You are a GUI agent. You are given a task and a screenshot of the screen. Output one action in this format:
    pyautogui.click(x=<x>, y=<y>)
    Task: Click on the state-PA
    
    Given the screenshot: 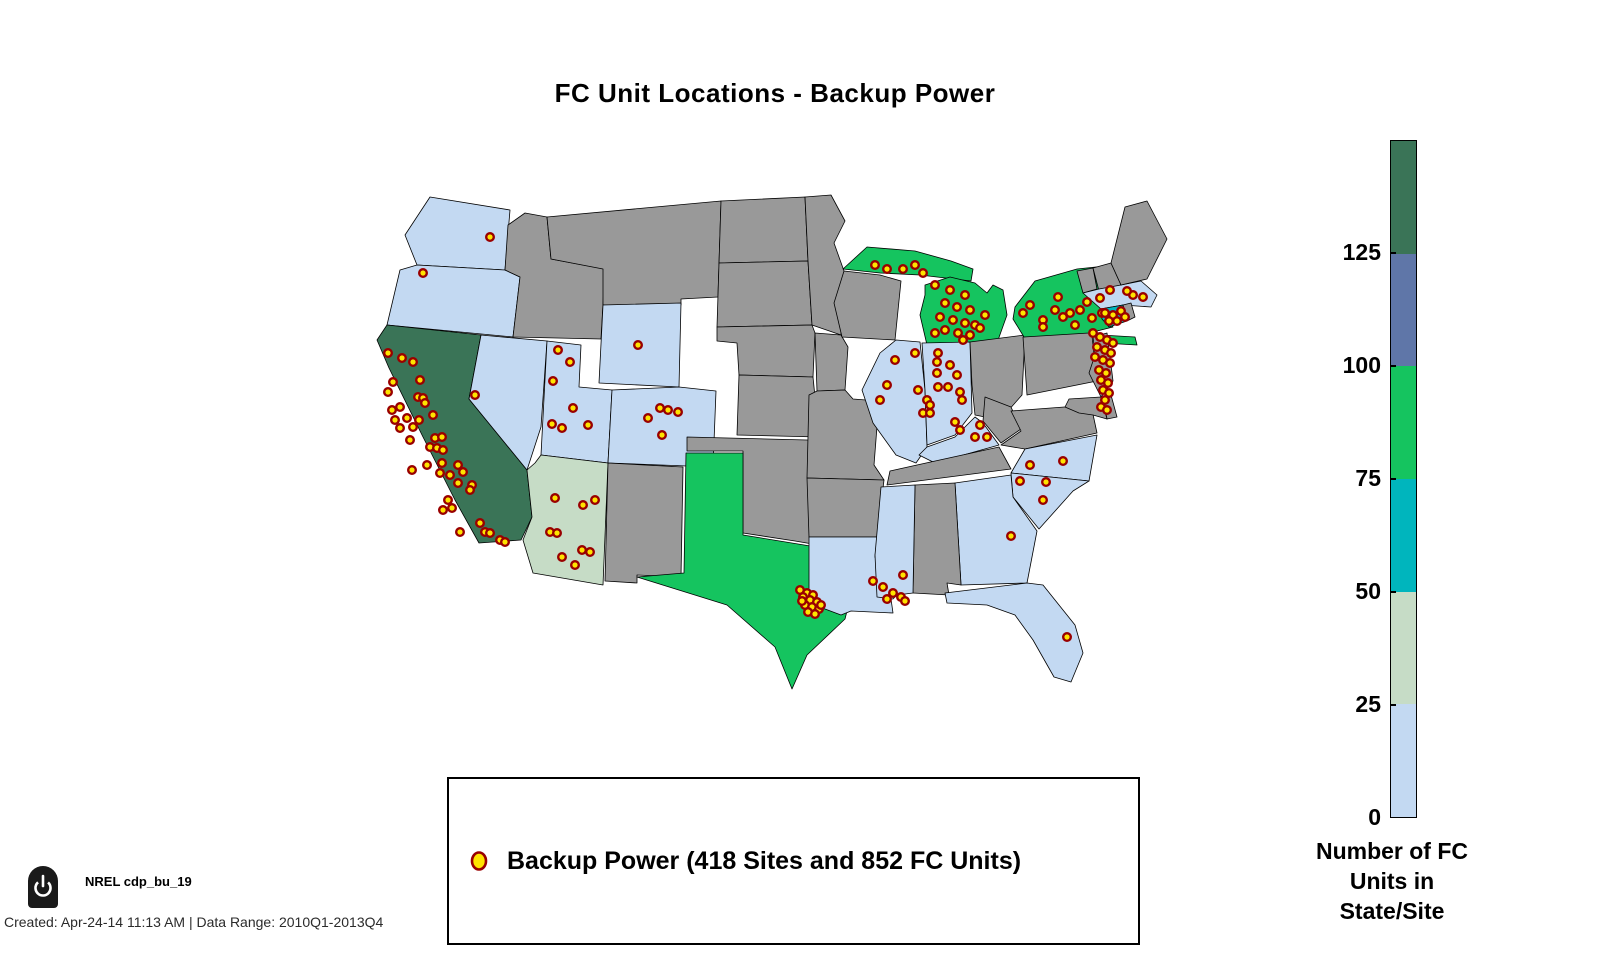 What is the action you would take?
    pyautogui.click(x=1060, y=361)
    